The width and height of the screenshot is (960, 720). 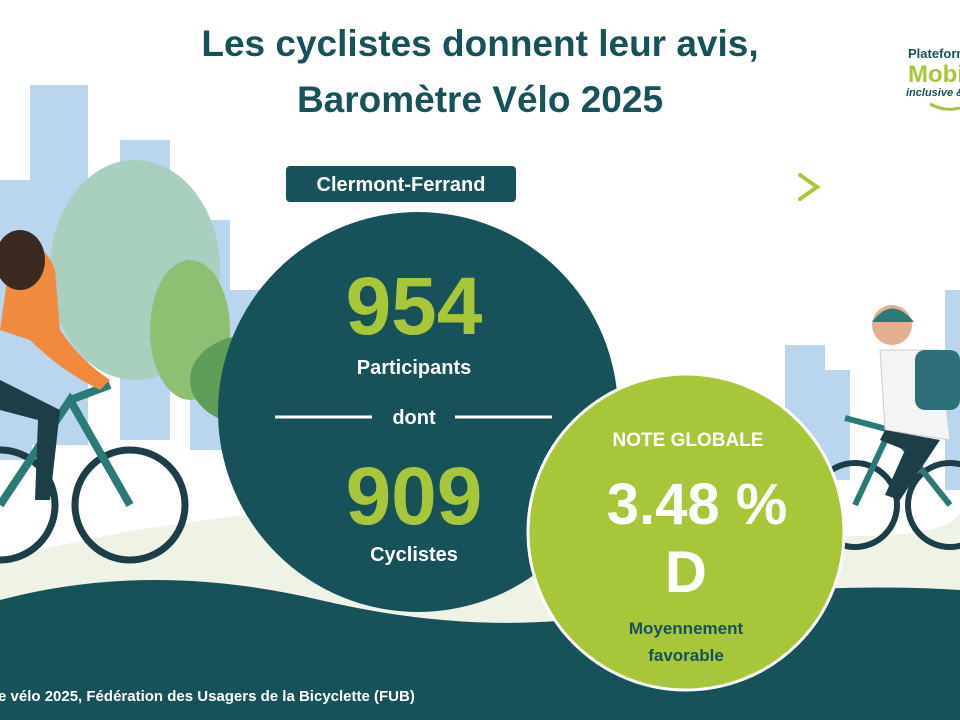 I want to click on city-badge, so click(x=401, y=184).